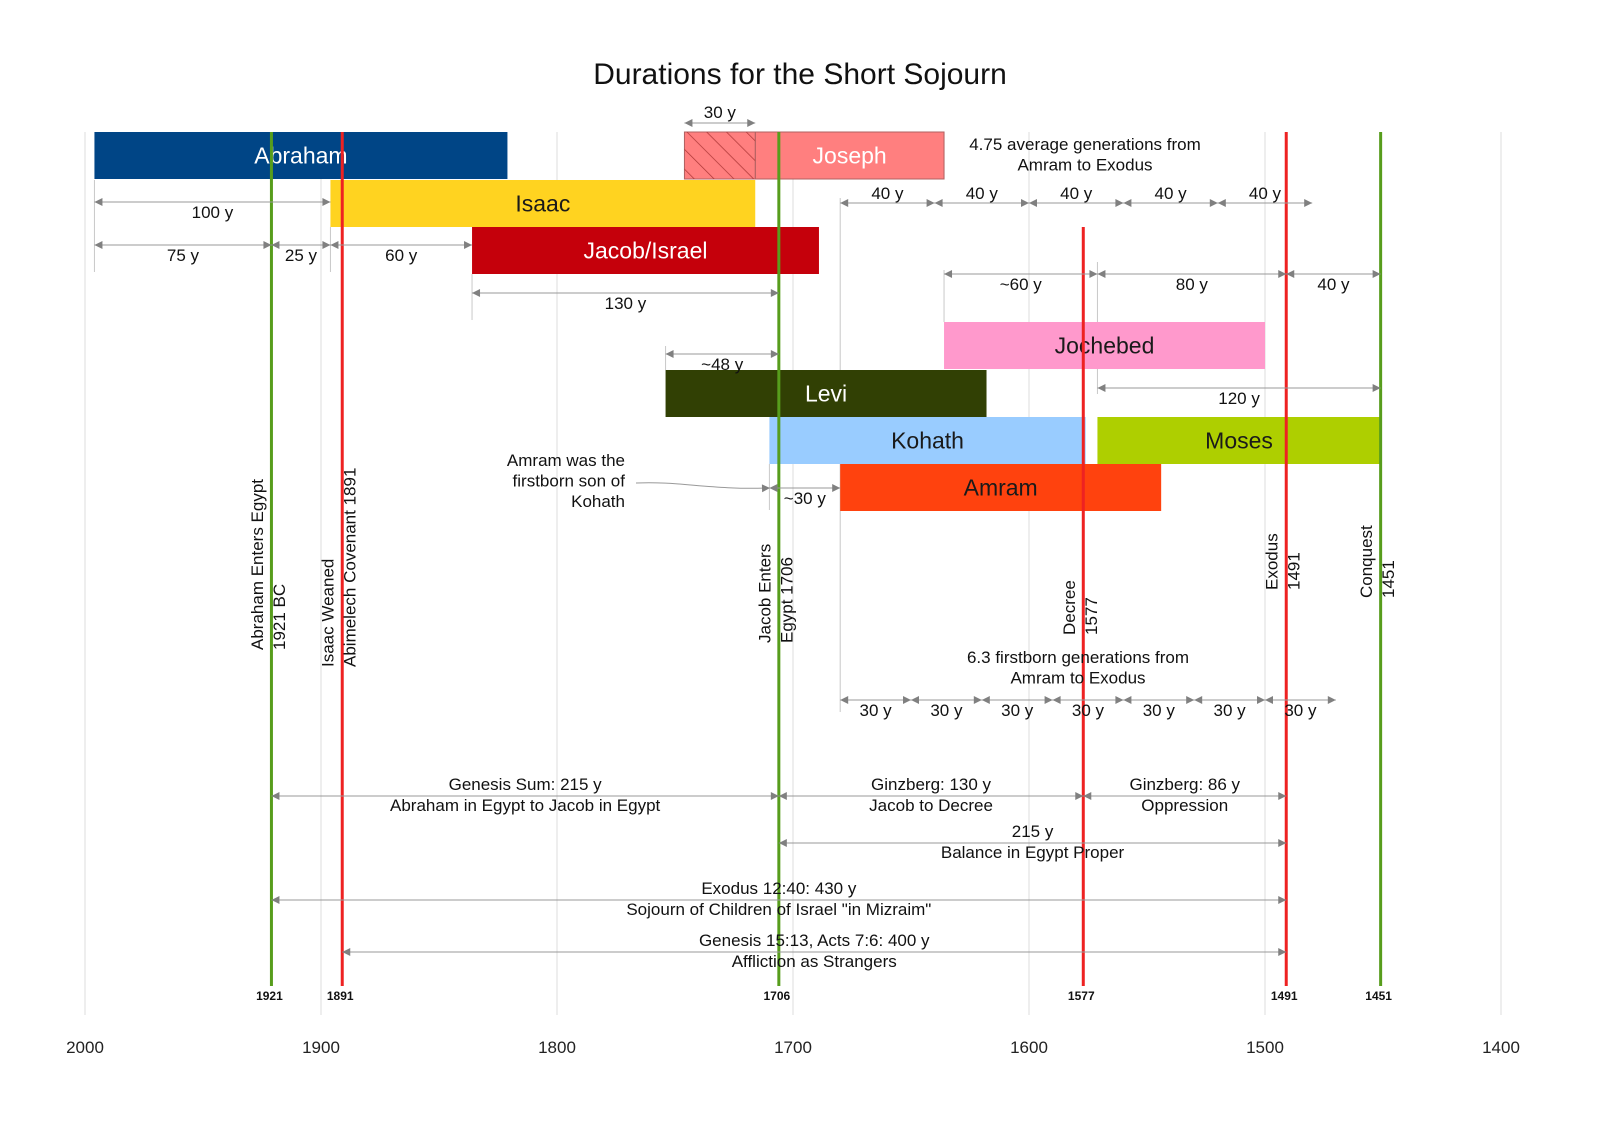  What do you see at coordinates (340, 996) in the screenshot?
I see `event-year-label: 1891` at bounding box center [340, 996].